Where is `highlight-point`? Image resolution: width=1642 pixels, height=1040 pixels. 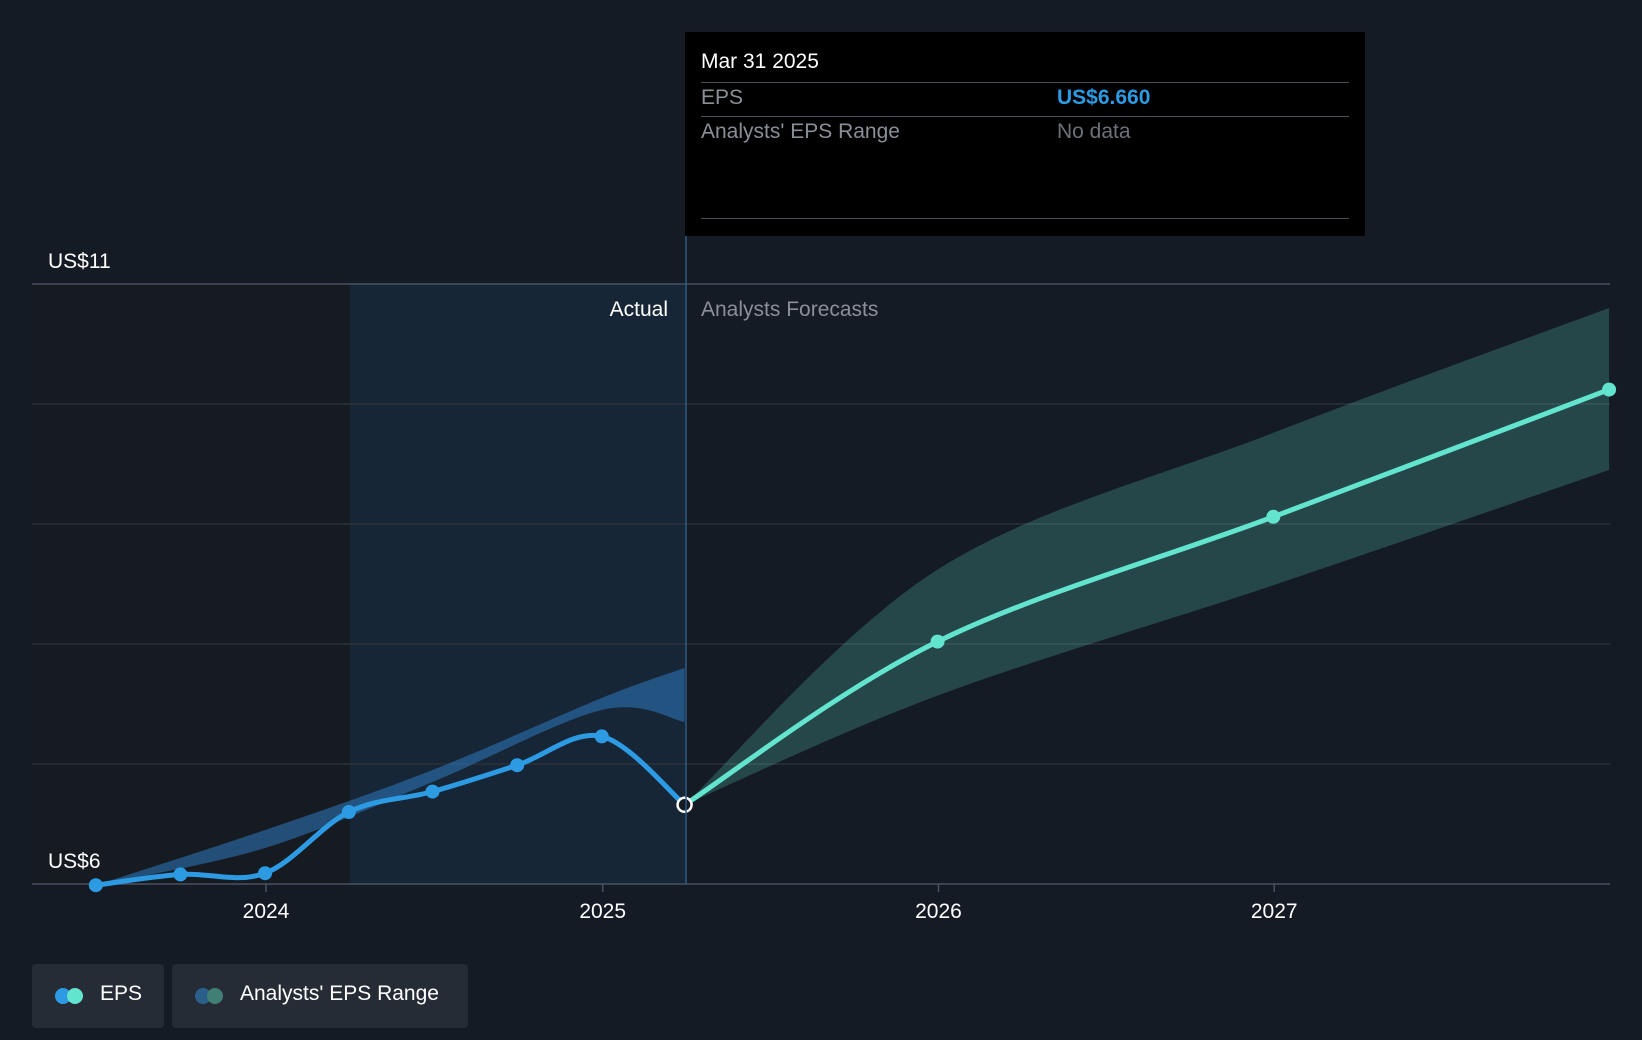
highlight-point is located at coordinates (684, 805).